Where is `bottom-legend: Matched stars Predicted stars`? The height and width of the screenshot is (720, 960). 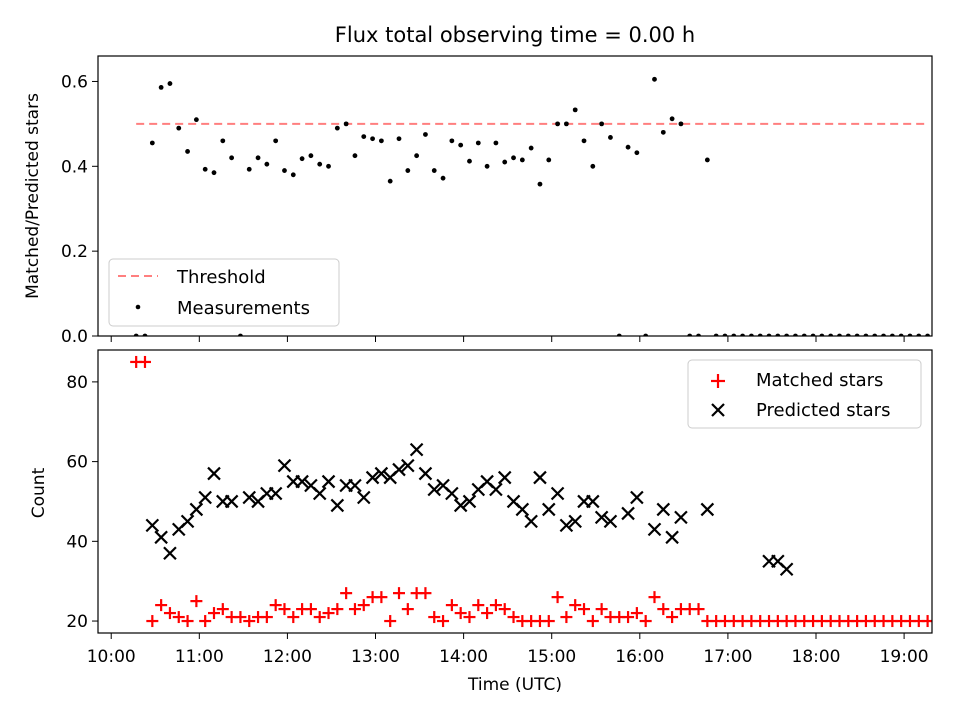
bottom-legend: Matched stars Predicted stars is located at coordinates (804, 394).